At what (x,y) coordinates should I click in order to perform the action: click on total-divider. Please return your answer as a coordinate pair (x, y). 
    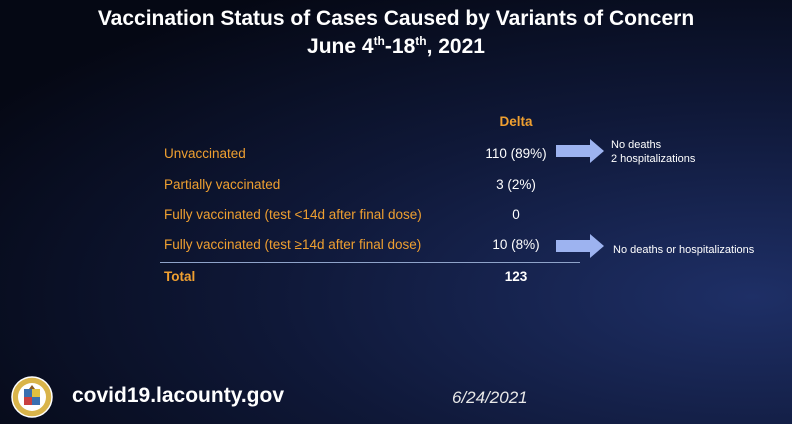
    Looking at the image, I should click on (370, 262).